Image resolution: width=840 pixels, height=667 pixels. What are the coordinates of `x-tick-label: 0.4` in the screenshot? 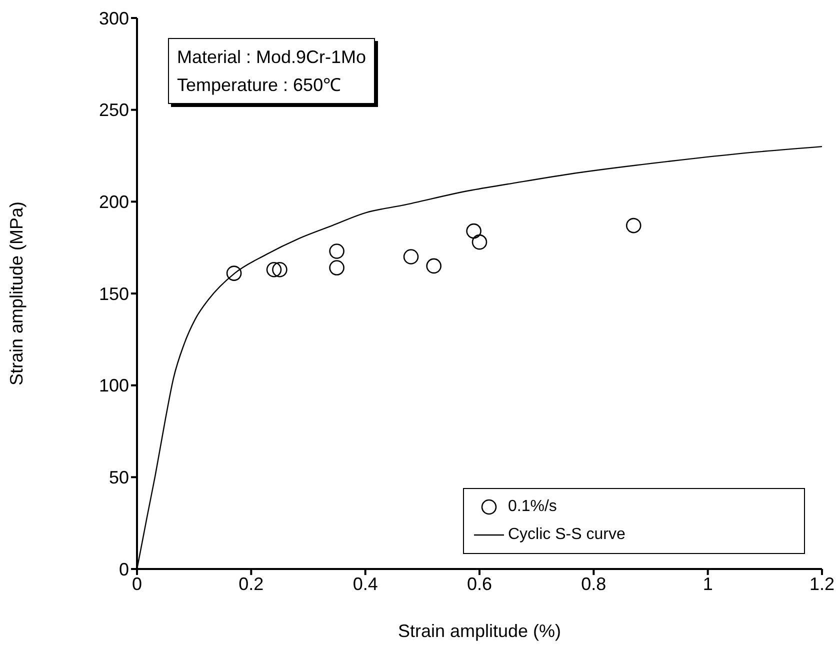 It's located at (365, 584).